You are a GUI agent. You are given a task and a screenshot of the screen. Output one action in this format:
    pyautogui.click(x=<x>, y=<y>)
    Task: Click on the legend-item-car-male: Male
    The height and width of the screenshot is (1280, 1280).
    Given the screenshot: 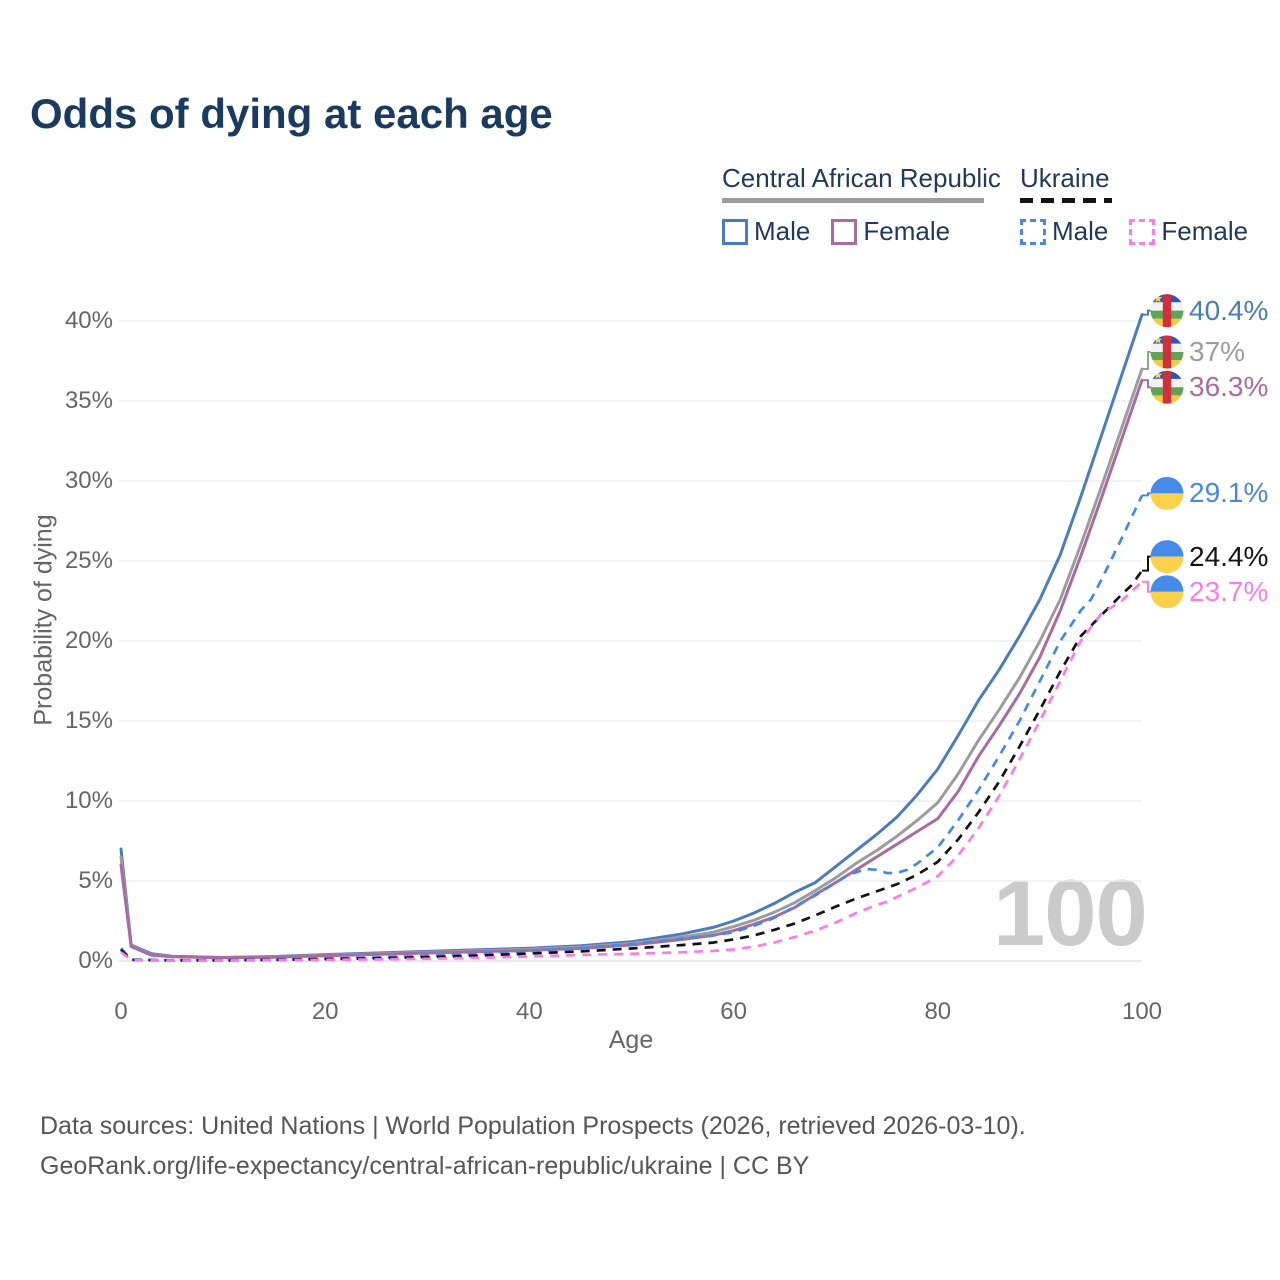 What is the action you would take?
    pyautogui.click(x=766, y=231)
    